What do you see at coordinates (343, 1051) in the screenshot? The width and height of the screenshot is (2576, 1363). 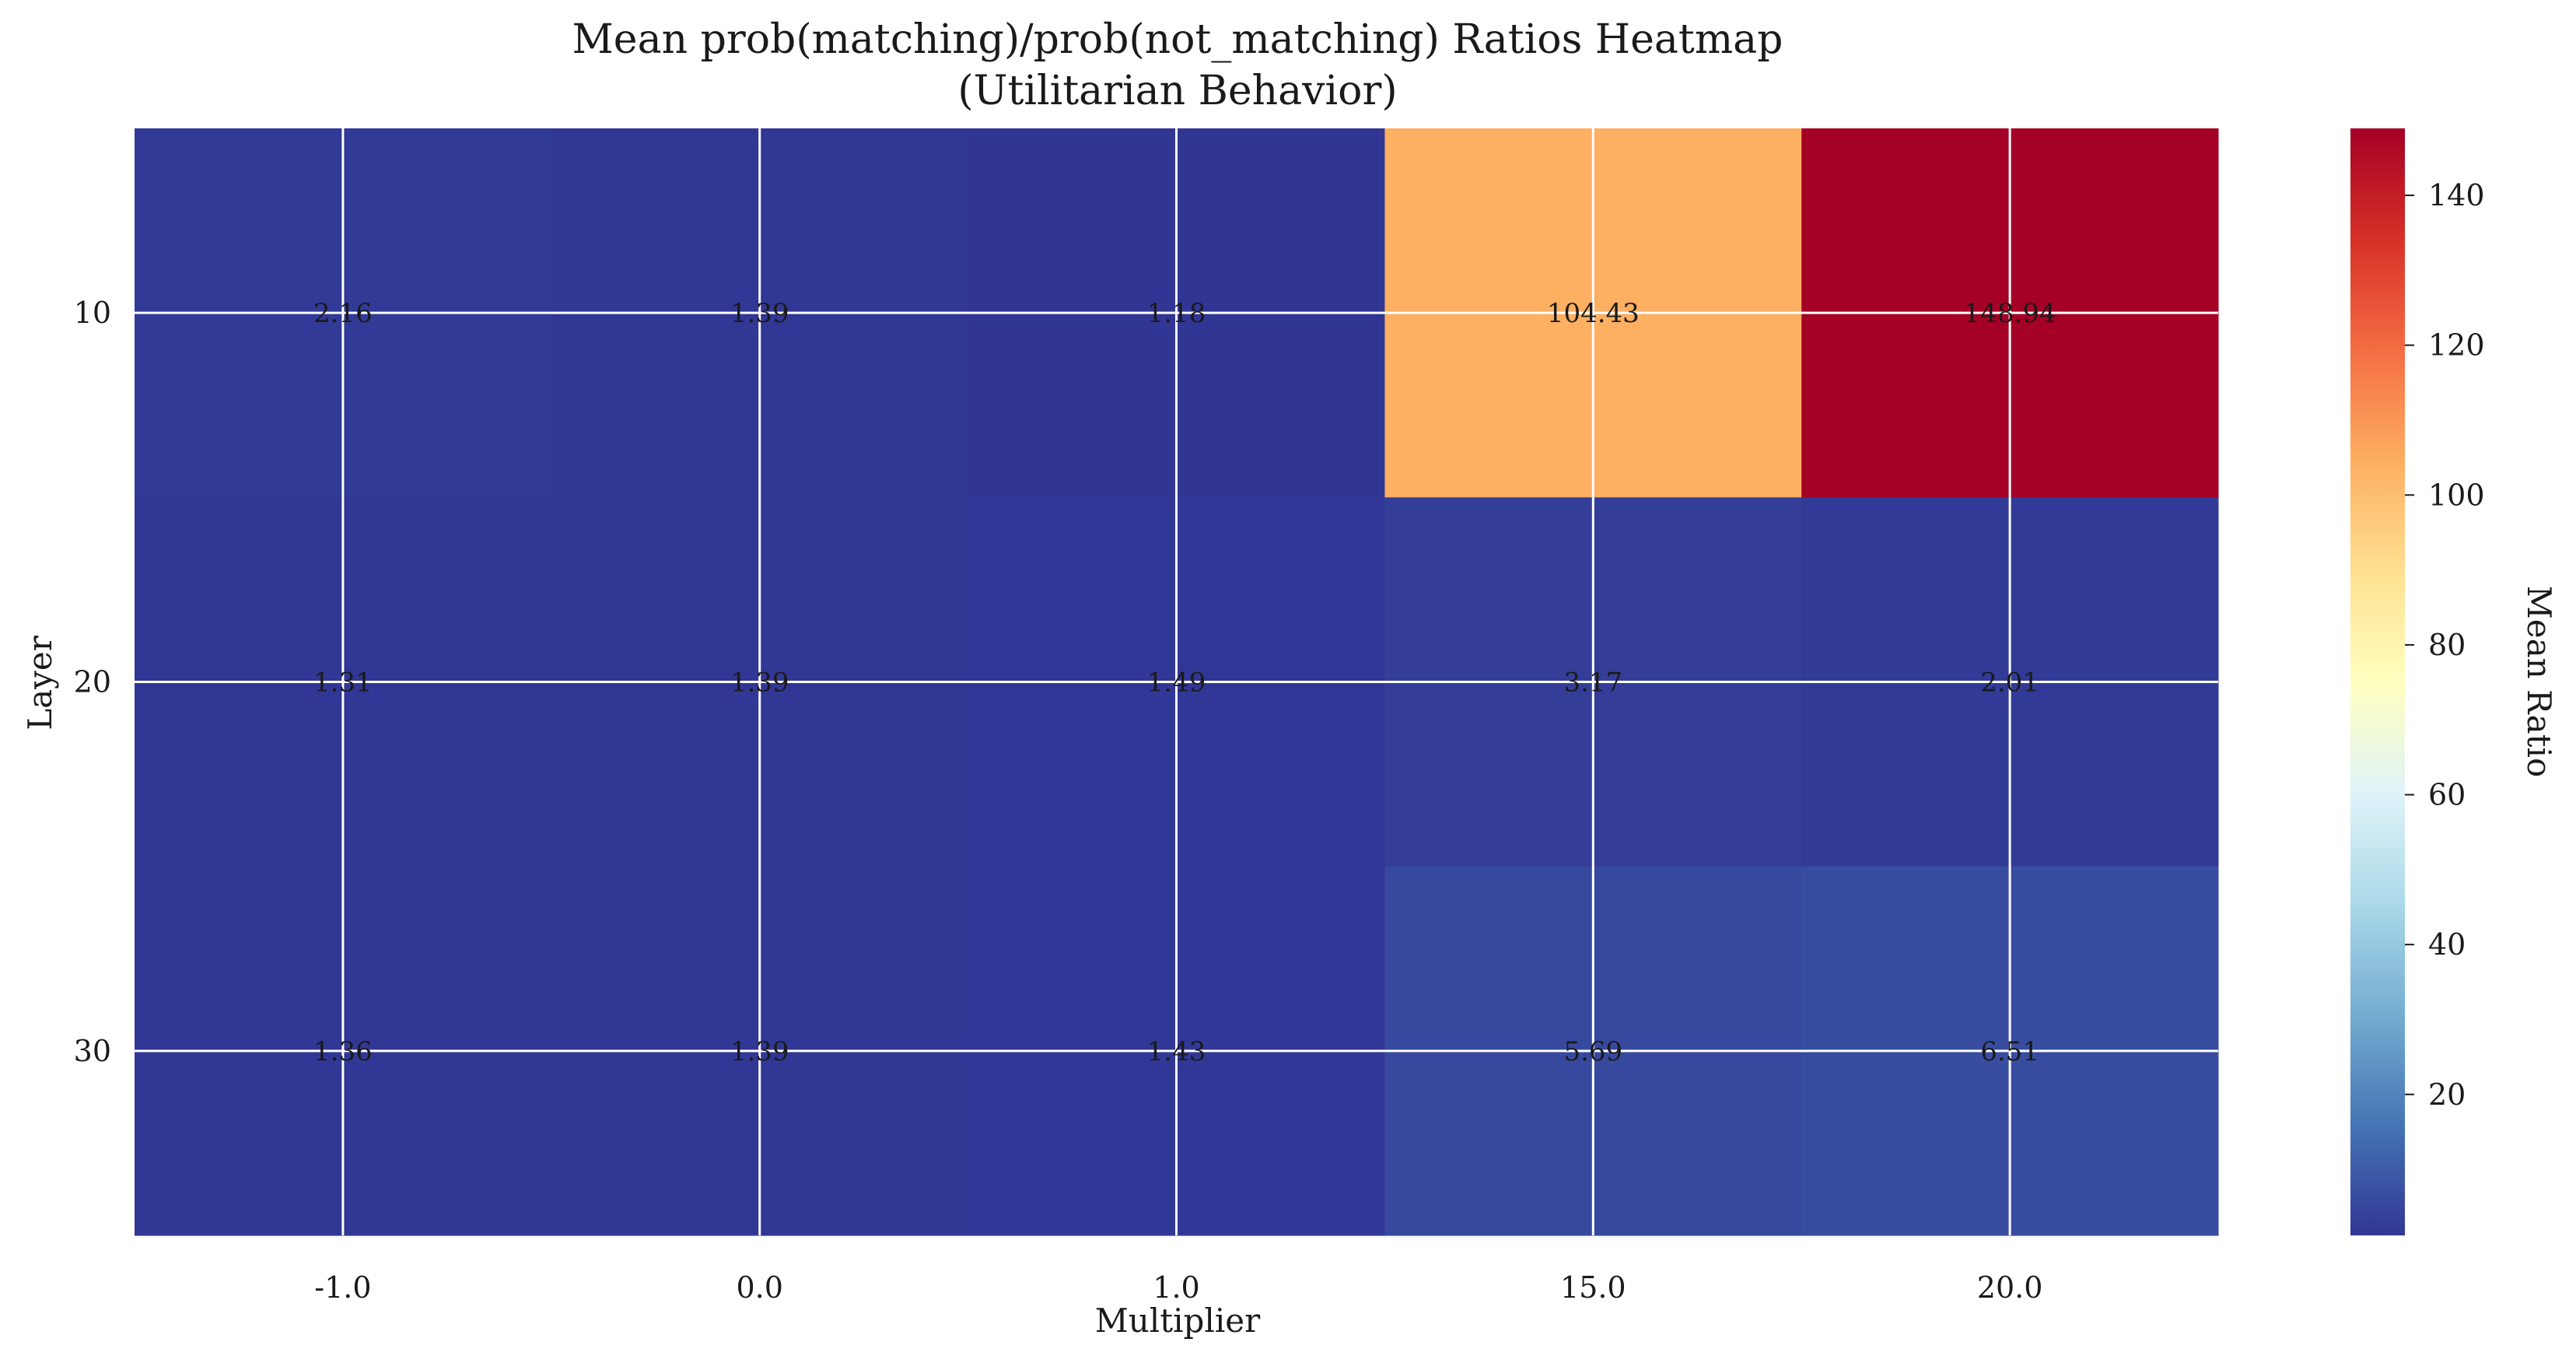 I see `cell-value-label: 1.36` at bounding box center [343, 1051].